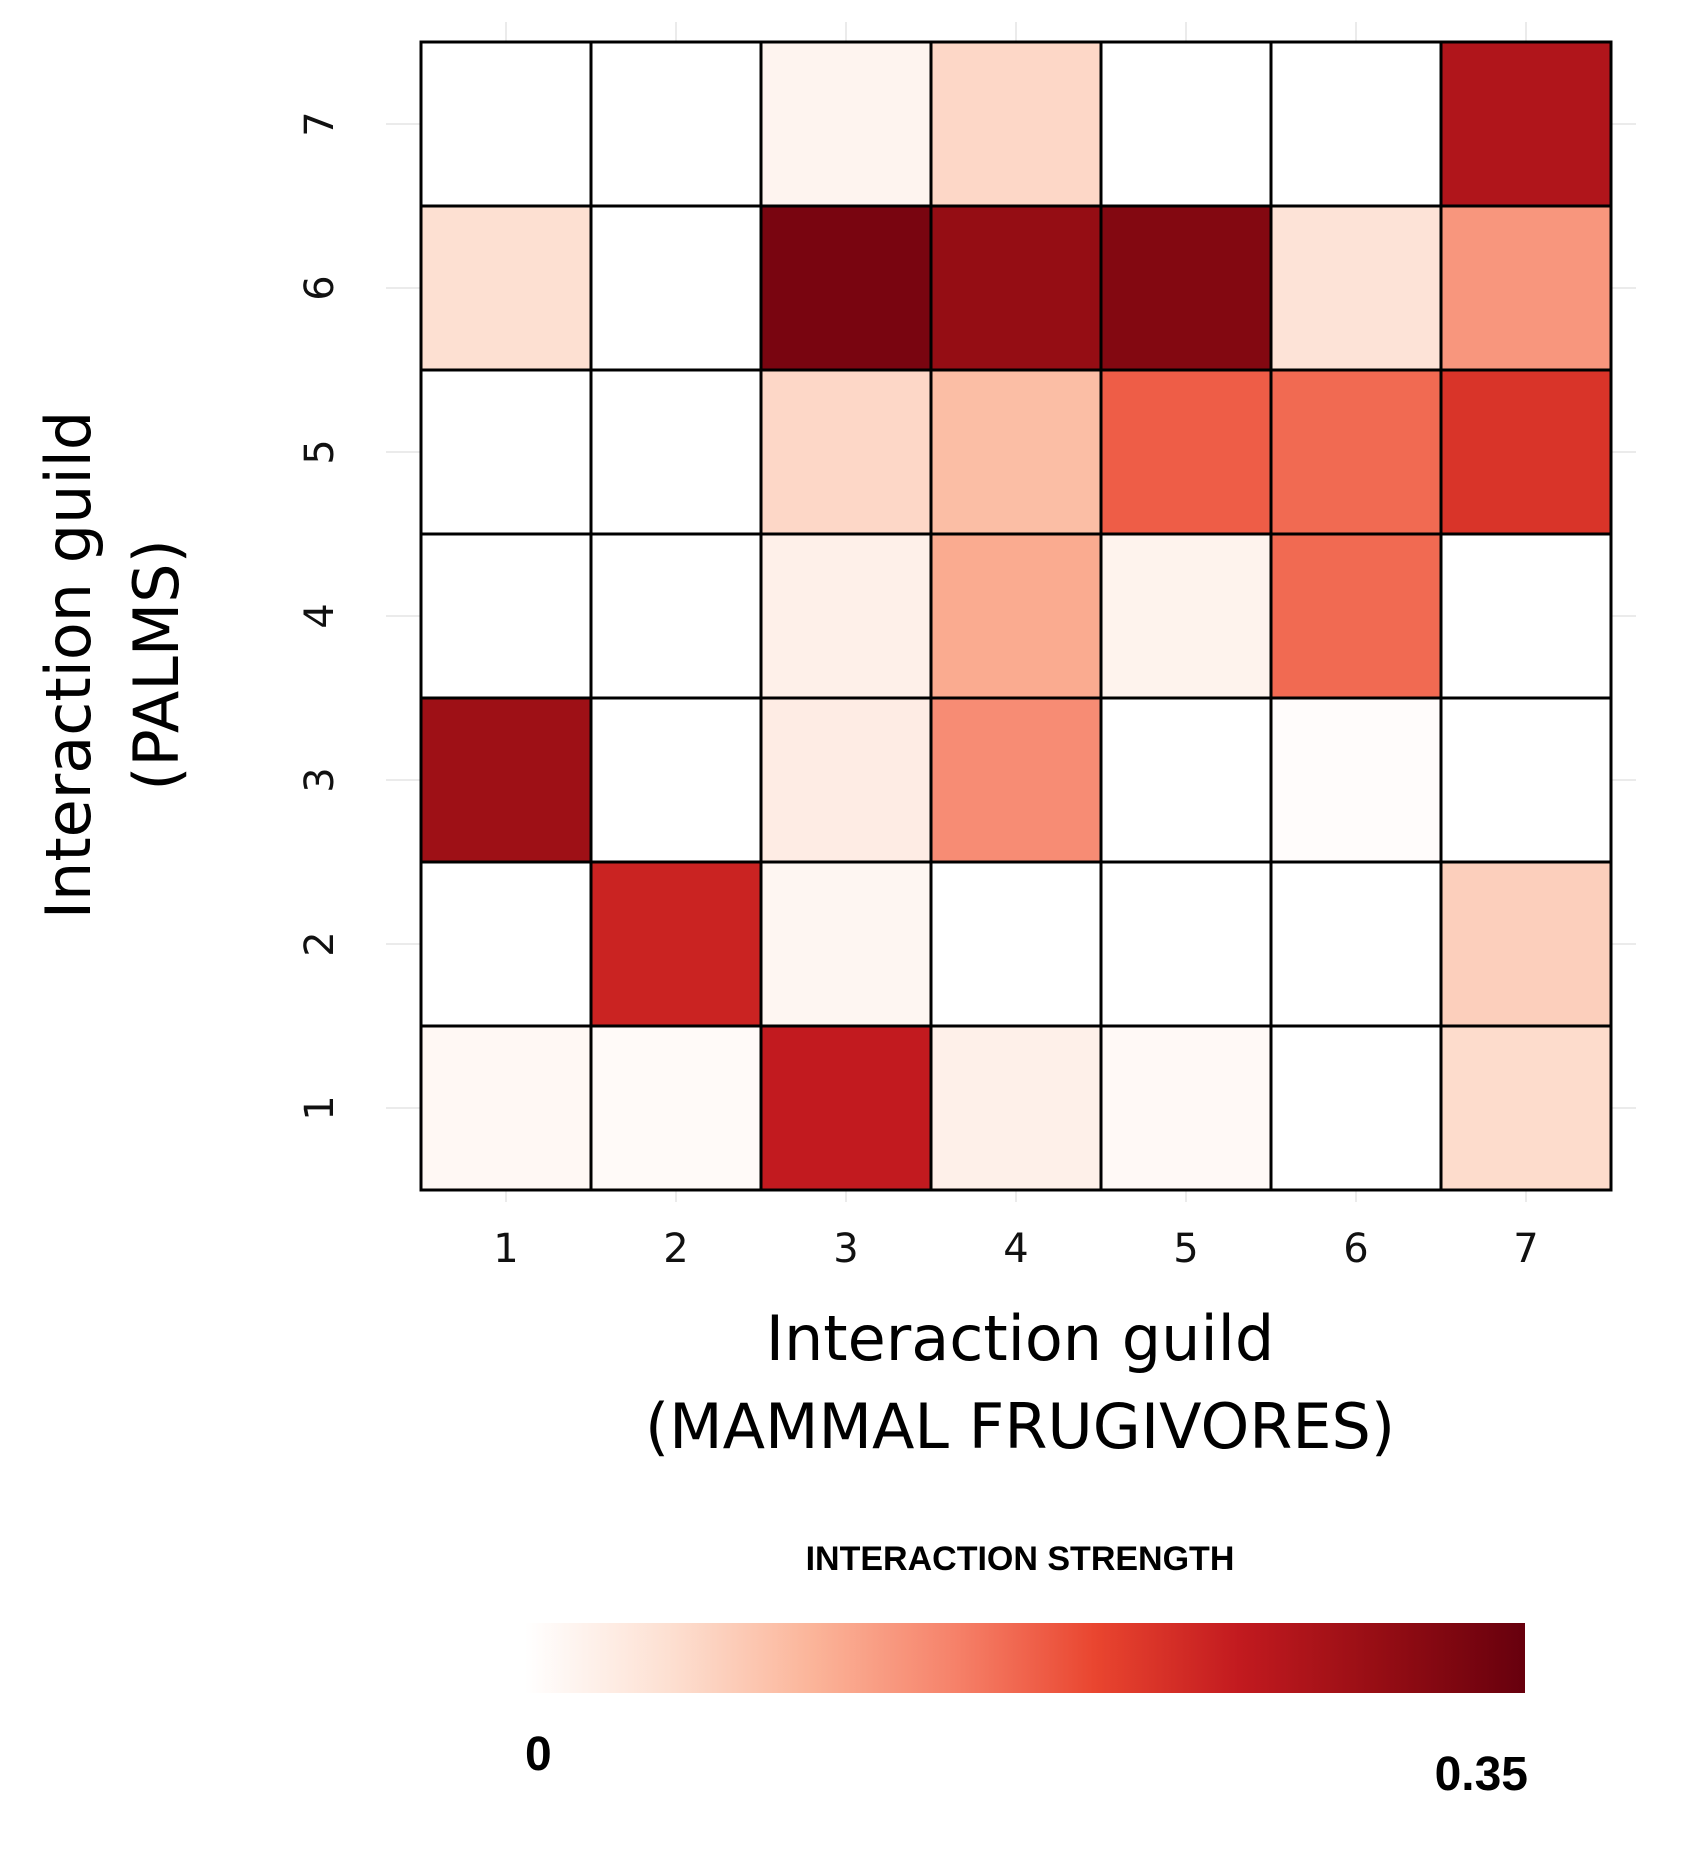 The height and width of the screenshot is (1860, 1695). I want to click on x-tick-label: 4, so click(1015, 1249).